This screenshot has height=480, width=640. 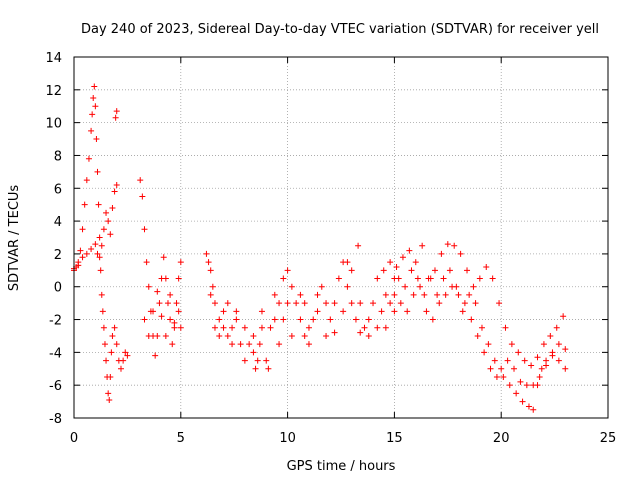 I want to click on y-tick-label: 4, so click(x=58, y=222).